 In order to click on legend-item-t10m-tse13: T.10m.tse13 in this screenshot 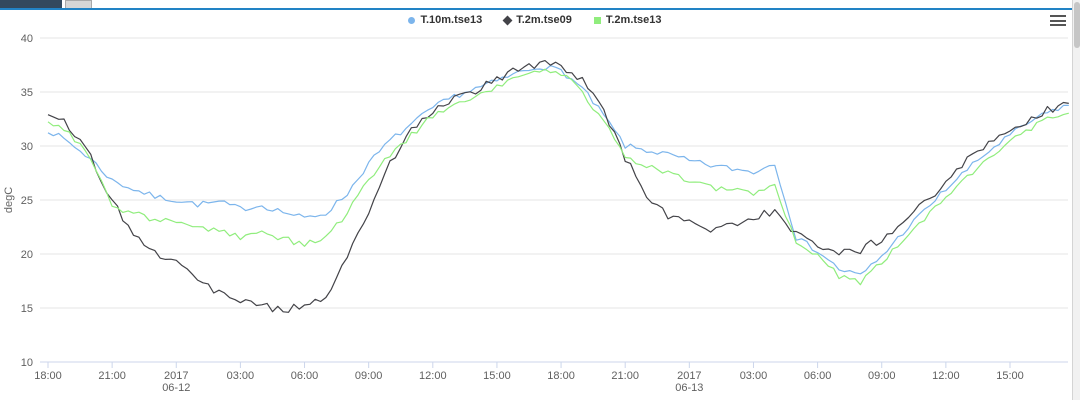, I will do `click(445, 20)`.